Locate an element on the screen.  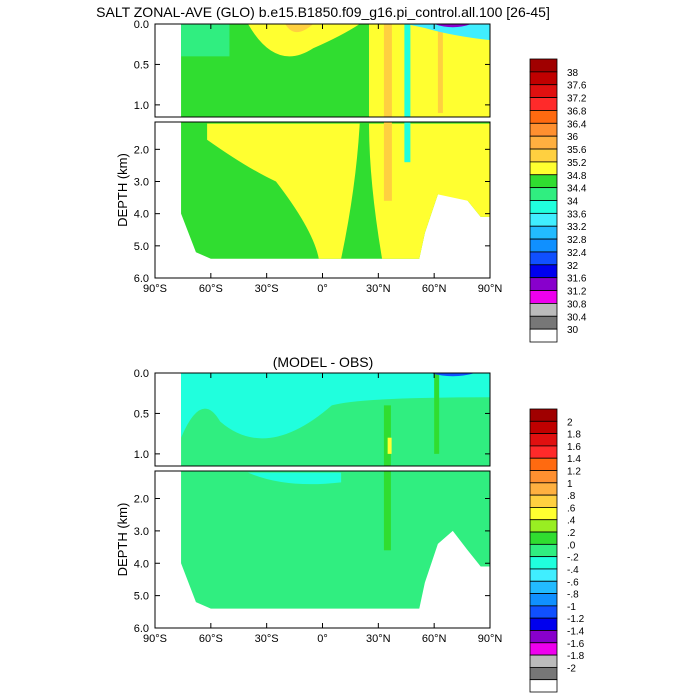
colorbar-label: 35.6 is located at coordinates (577, 150).